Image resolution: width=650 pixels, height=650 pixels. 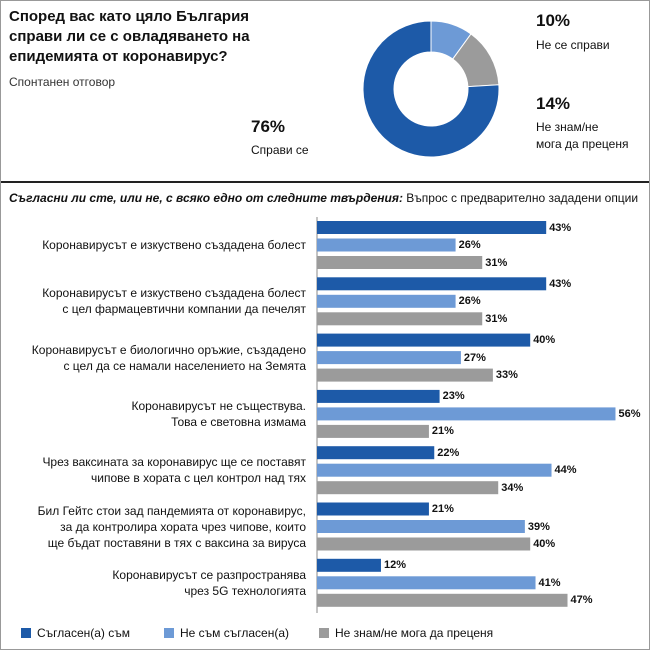 I want to click on bar-value-label: 47%, so click(x=581, y=600).